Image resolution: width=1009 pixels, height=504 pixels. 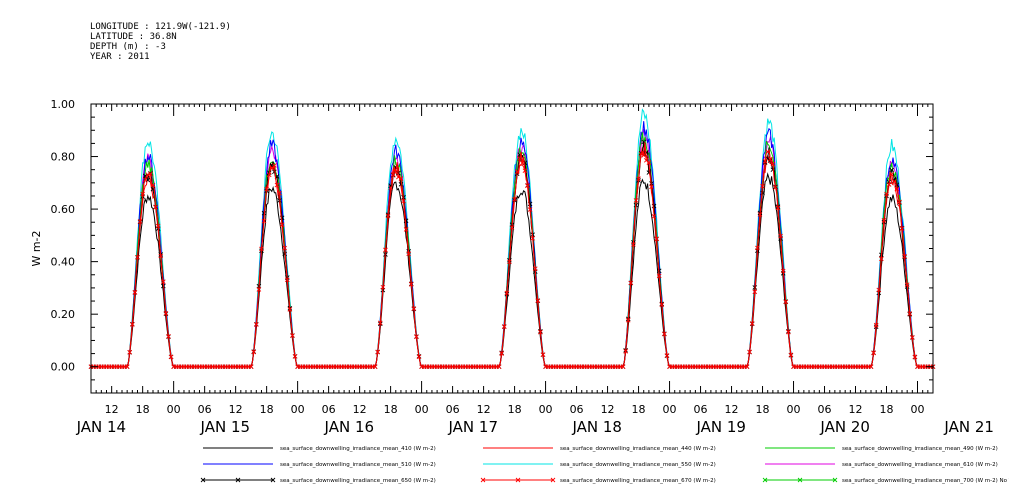 I want to click on y-axis-label: W m-2, so click(x=36, y=248).